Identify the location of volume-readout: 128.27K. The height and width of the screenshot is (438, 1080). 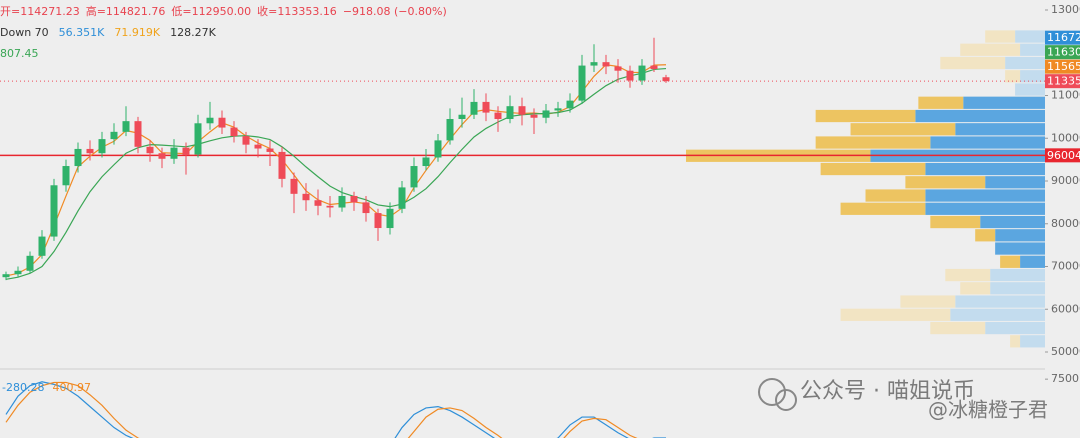
(193, 32).